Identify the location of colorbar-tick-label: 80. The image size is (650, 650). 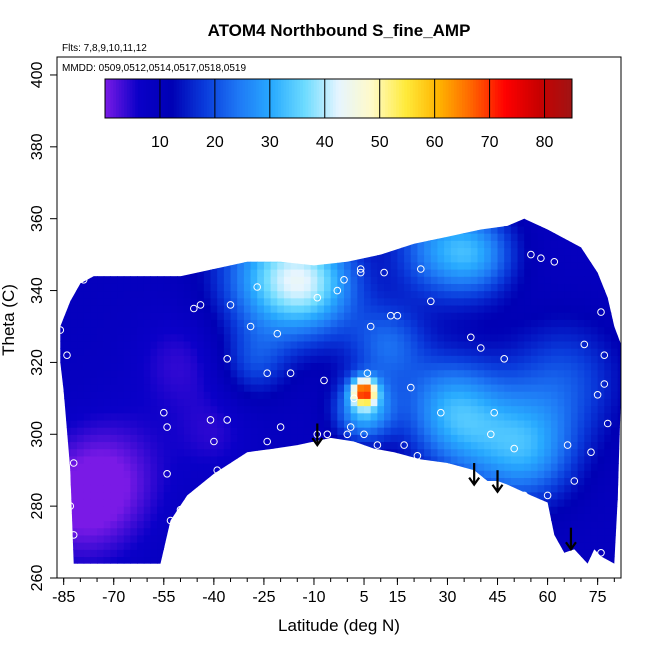
(545, 142).